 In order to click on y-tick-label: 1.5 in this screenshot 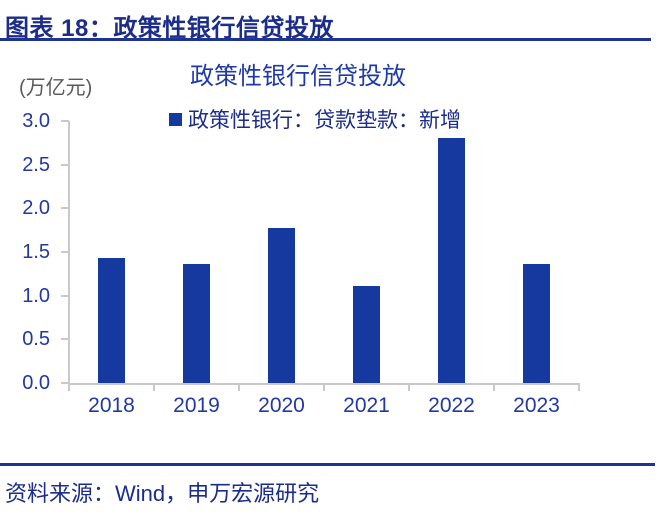, I will do `click(36, 252)`.